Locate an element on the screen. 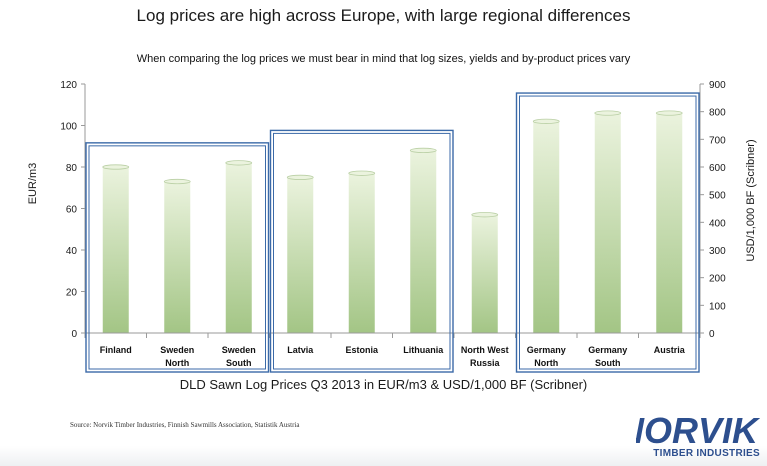 The height and width of the screenshot is (466, 767). x-tick-label: Lithuania is located at coordinates (423, 350).